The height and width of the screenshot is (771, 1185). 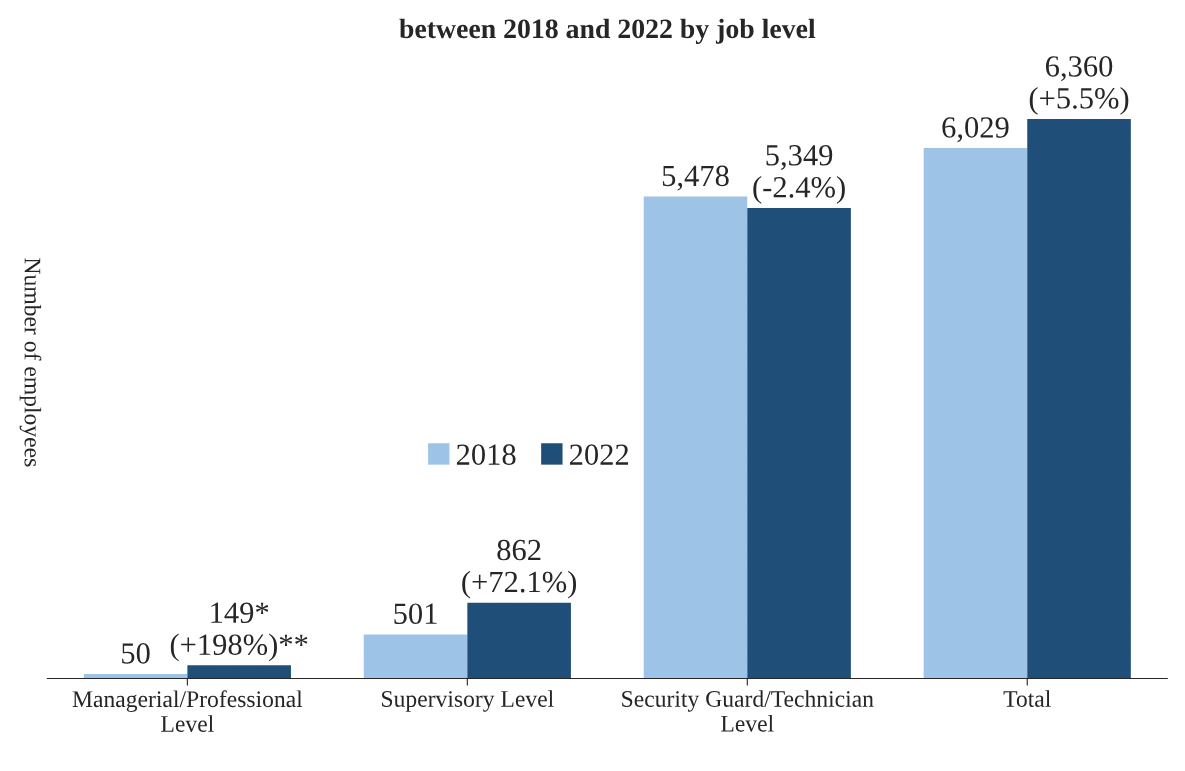 I want to click on data-label: 6,029, so click(x=975, y=130).